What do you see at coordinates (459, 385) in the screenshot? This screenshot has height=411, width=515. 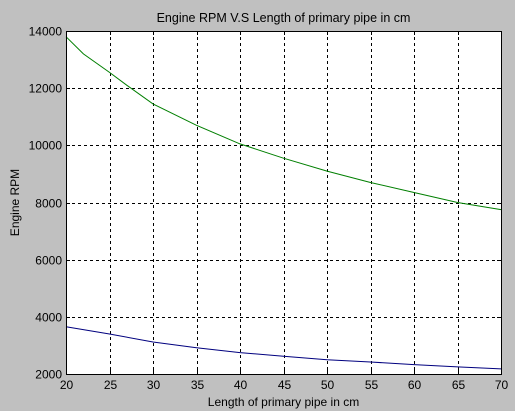 I see `x-tick-label: 65` at bounding box center [459, 385].